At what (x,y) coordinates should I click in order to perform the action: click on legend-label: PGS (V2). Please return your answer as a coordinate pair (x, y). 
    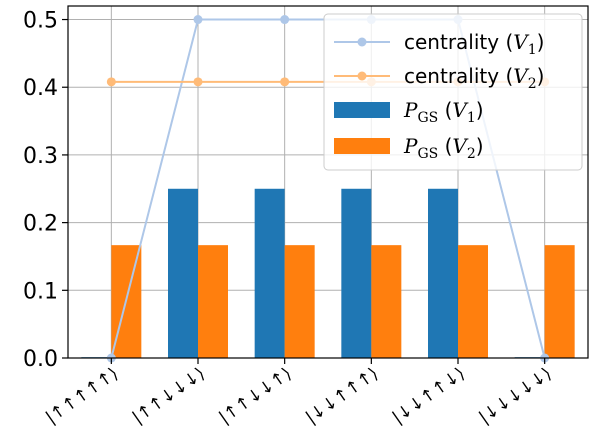
    Looking at the image, I should click on (443, 148).